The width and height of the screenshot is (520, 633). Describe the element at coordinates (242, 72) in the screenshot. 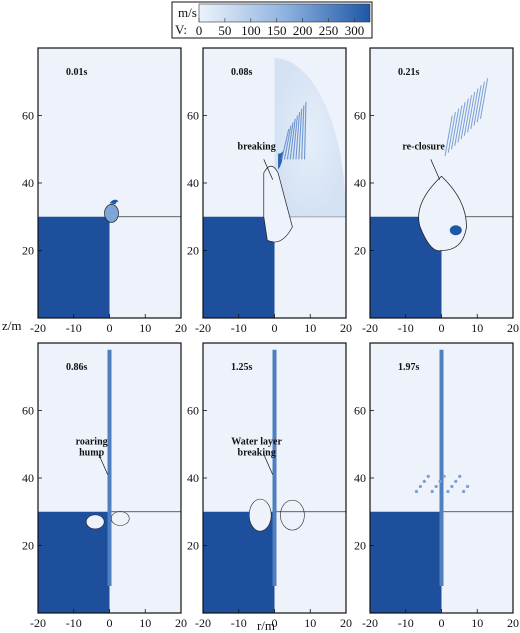

I see `panel-time-label: 0.08s` at that location.